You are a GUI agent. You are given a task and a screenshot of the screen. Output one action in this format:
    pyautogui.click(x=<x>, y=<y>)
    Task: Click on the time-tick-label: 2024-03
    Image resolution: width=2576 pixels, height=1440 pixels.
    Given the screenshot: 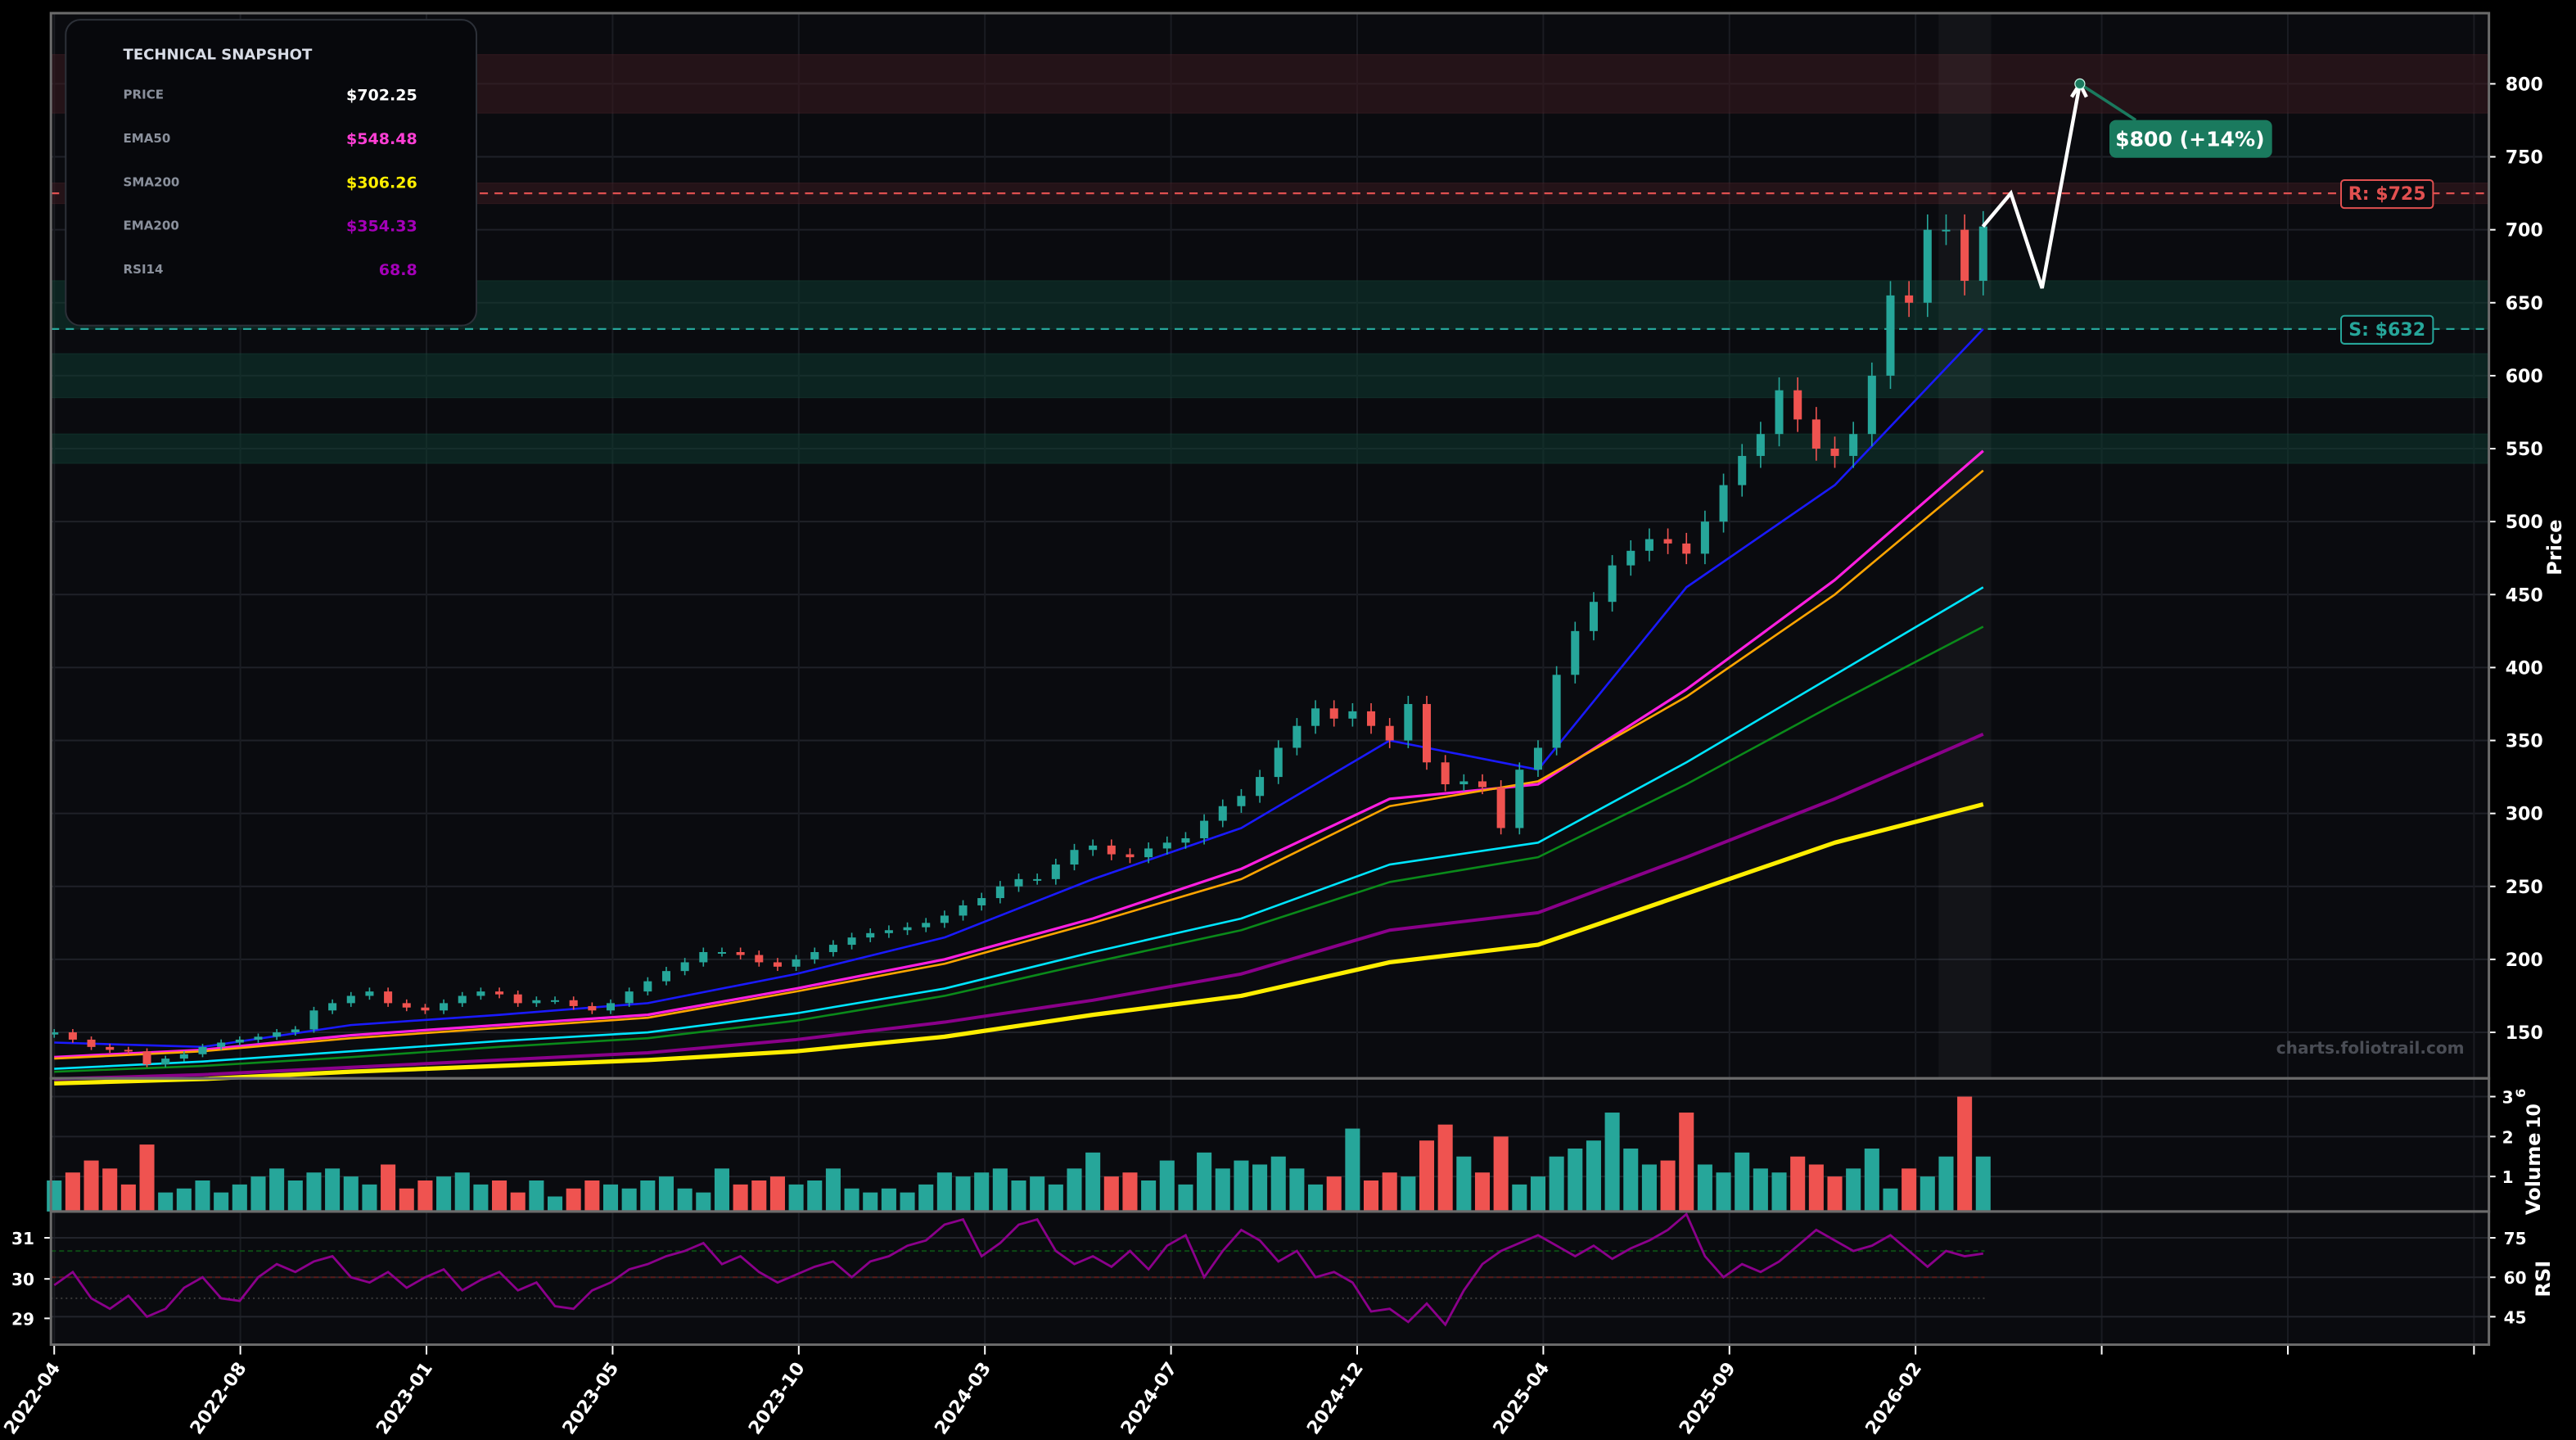 What is the action you would take?
    pyautogui.click(x=964, y=1398)
    